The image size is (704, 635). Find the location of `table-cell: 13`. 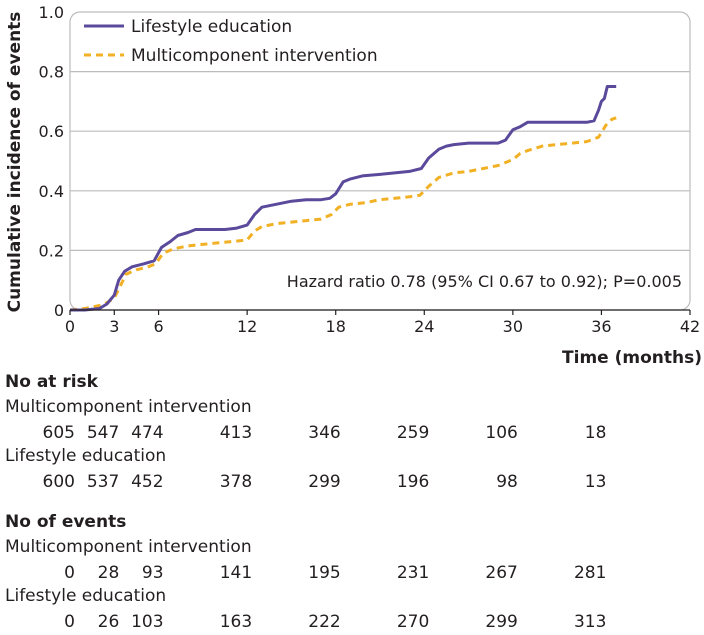

table-cell: 13 is located at coordinates (595, 482).